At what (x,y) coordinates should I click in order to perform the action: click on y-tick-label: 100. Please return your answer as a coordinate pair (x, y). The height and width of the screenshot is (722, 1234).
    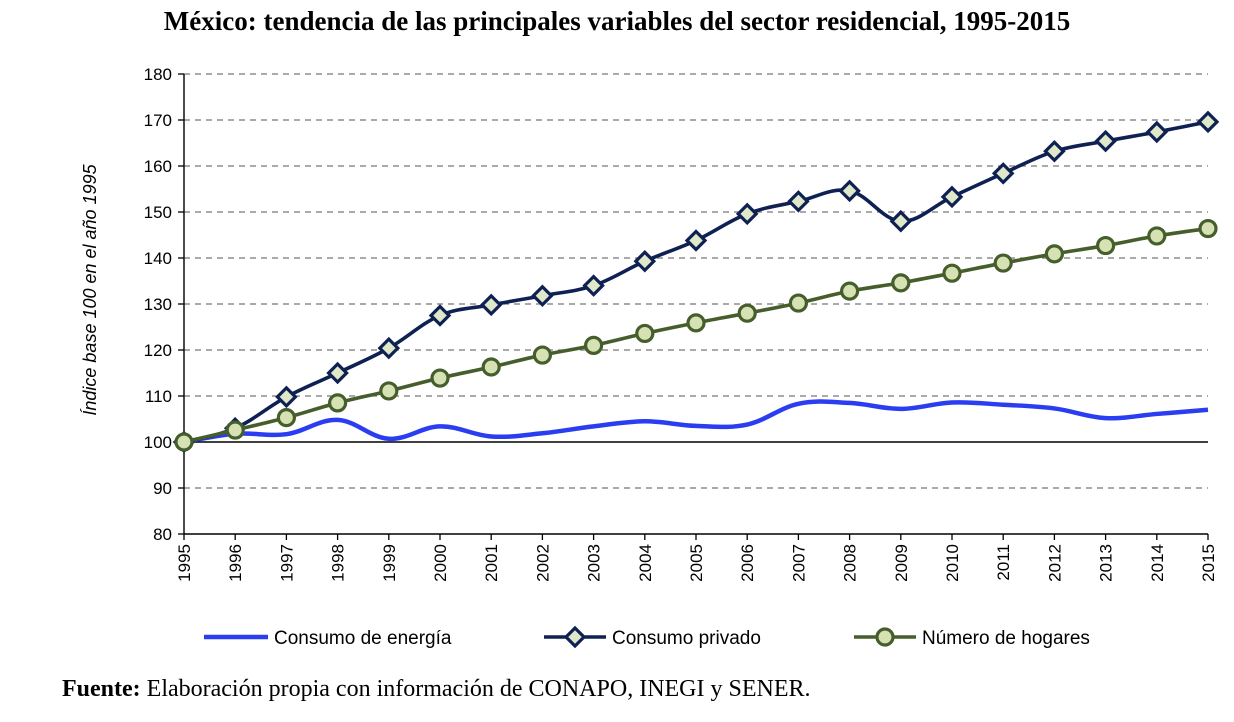
    Looking at the image, I should click on (158, 442).